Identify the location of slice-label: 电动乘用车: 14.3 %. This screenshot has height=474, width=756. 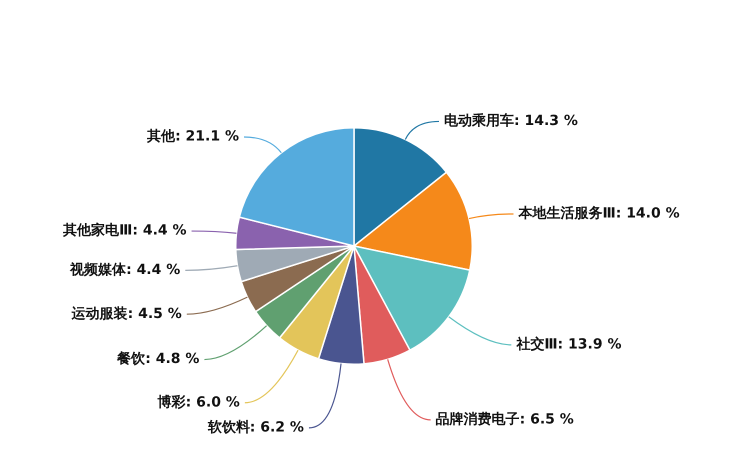
(511, 121).